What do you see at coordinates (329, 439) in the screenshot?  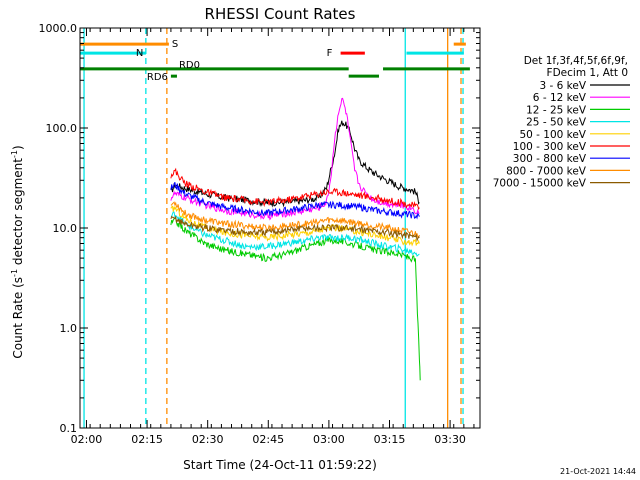 I see `x-tick-label-4: 03:00` at bounding box center [329, 439].